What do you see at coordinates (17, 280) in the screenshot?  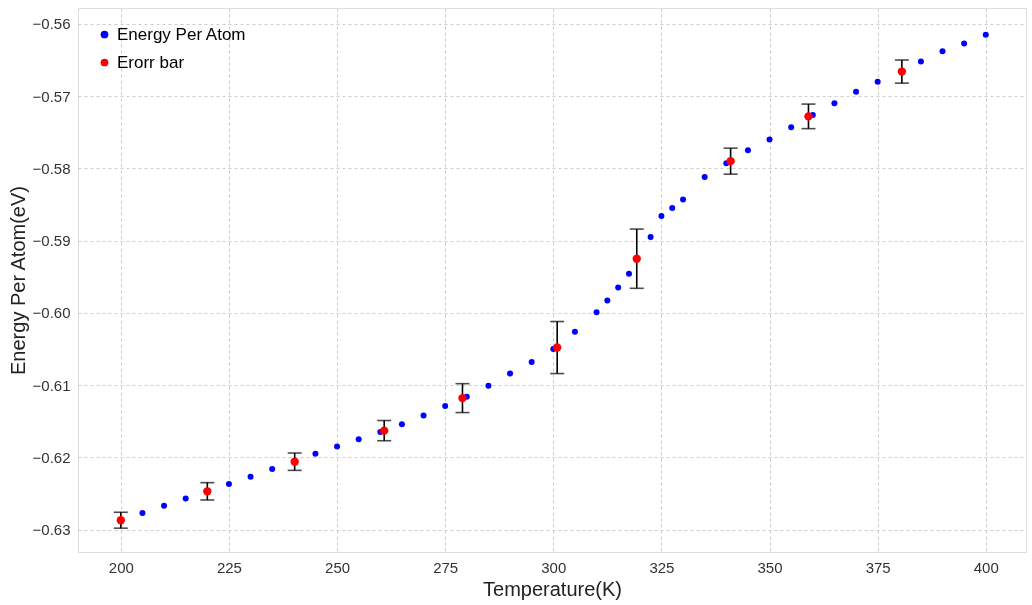 I see `y-axis-title: Energy Per Atom(eV)` at bounding box center [17, 280].